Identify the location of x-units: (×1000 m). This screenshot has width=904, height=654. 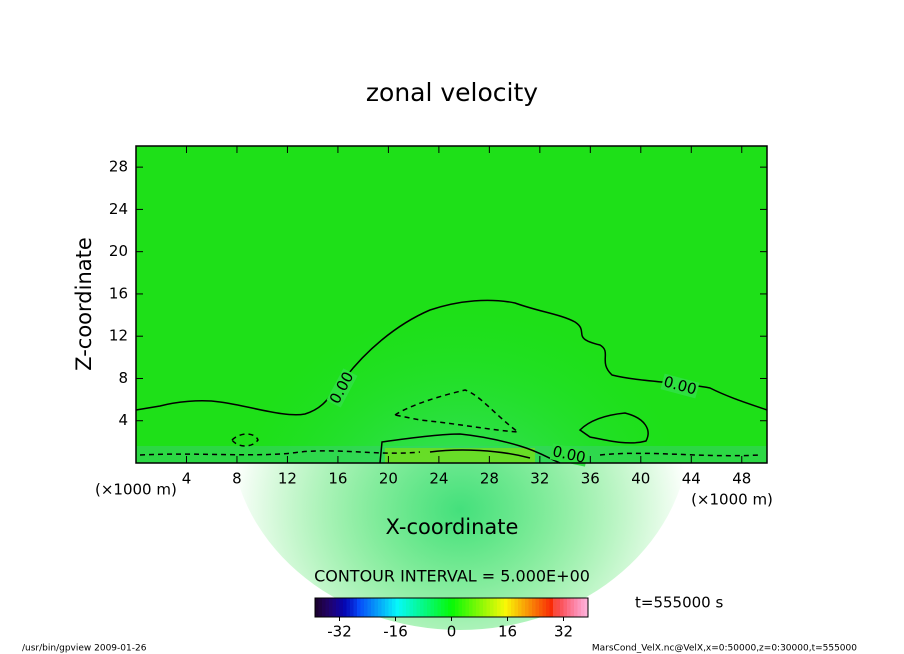
(732, 500).